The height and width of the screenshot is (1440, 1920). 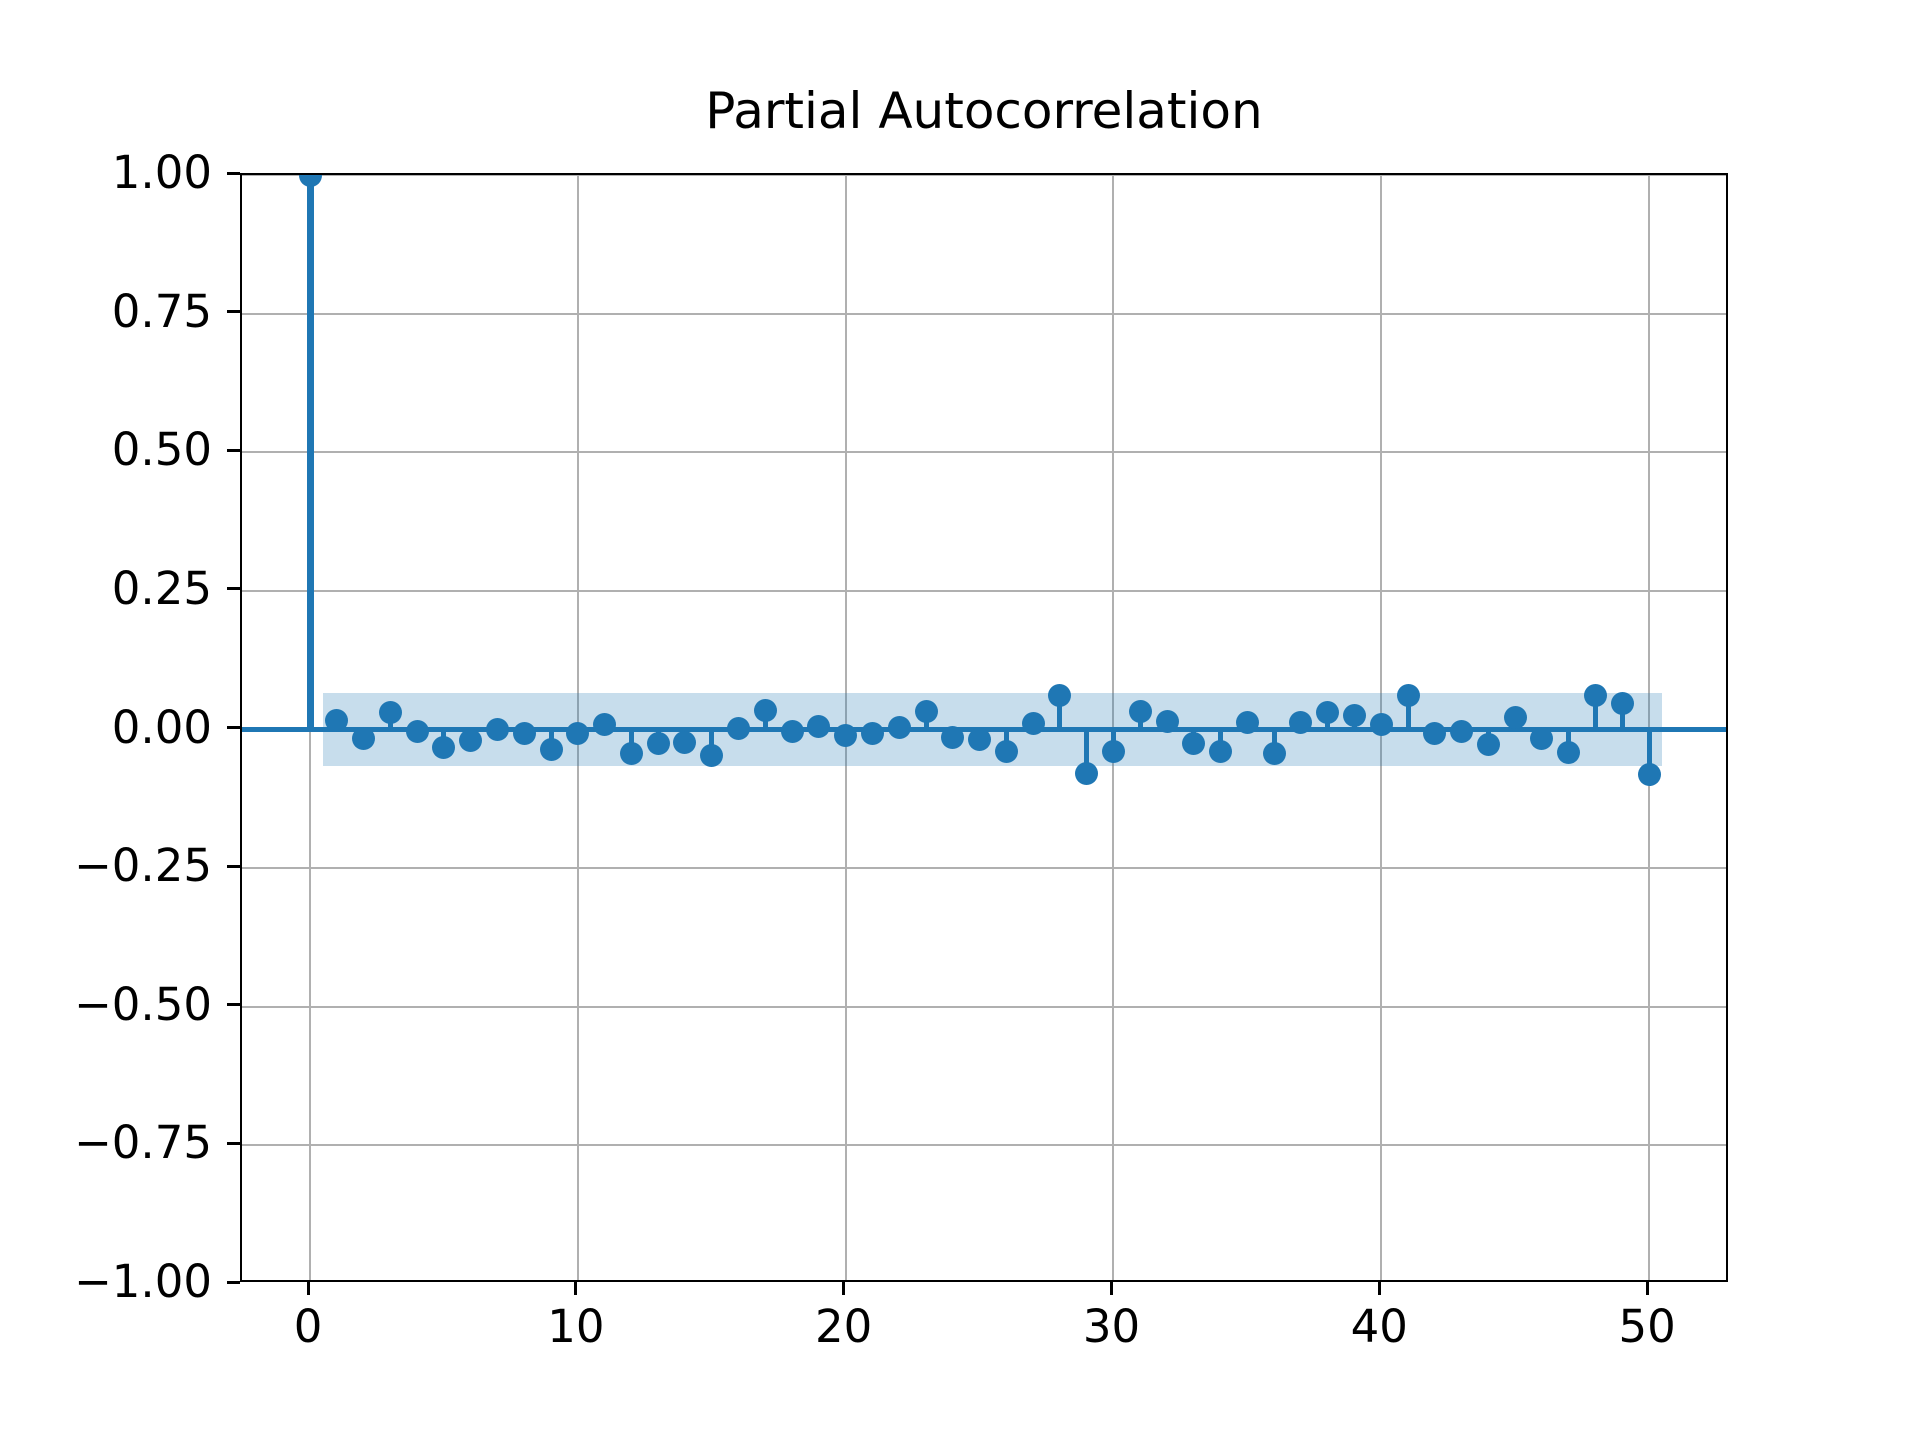 What do you see at coordinates (161, 727) in the screenshot?
I see `y-tick-label: 0.00` at bounding box center [161, 727].